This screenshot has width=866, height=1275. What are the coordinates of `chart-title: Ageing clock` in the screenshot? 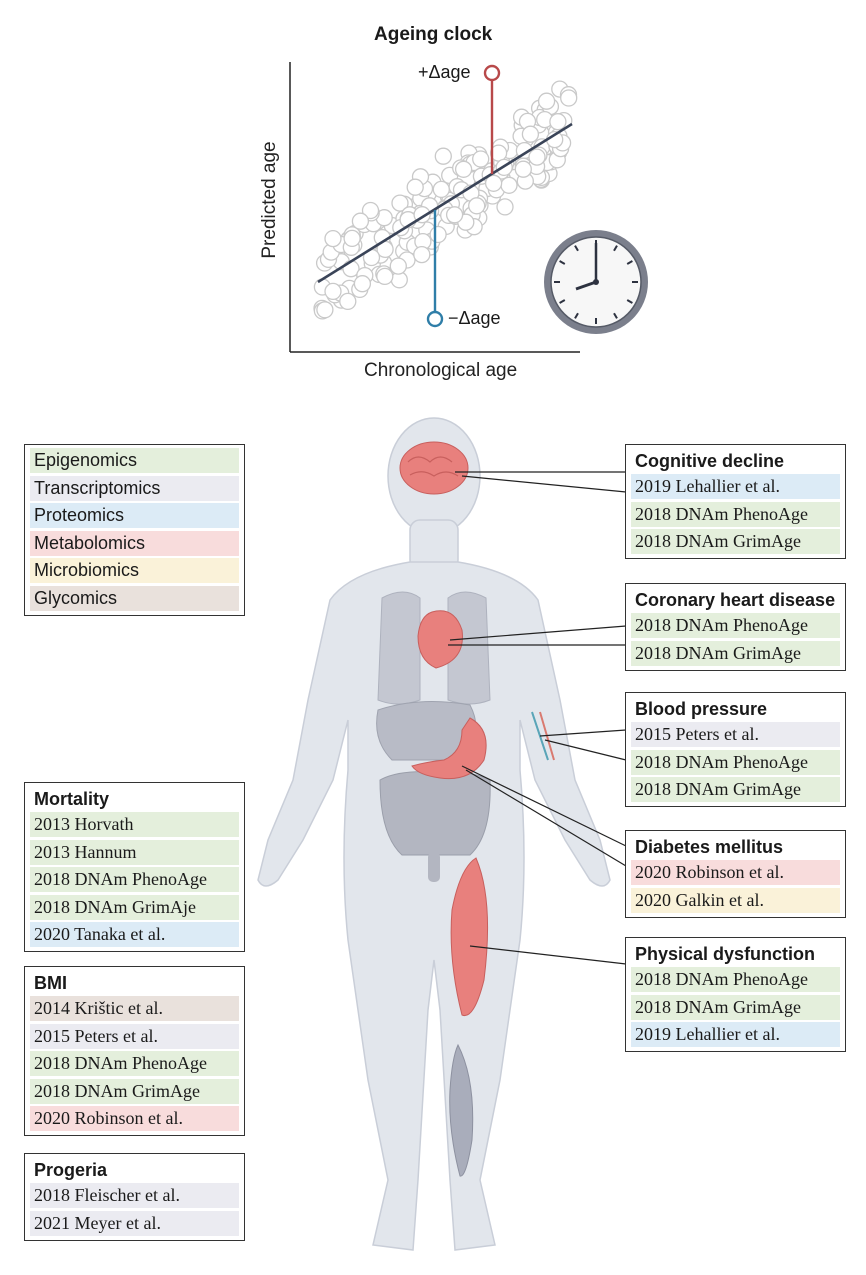 It's located at (433, 34).